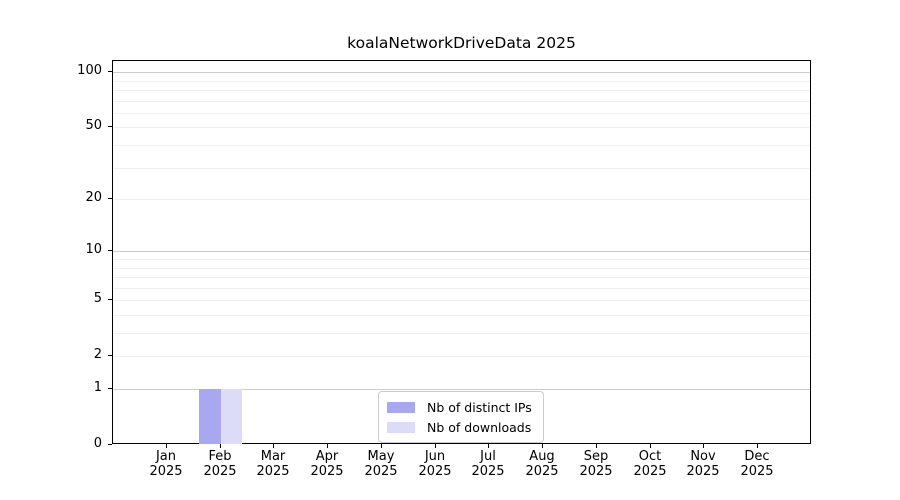  I want to click on y-tick-label: 10, so click(93, 249).